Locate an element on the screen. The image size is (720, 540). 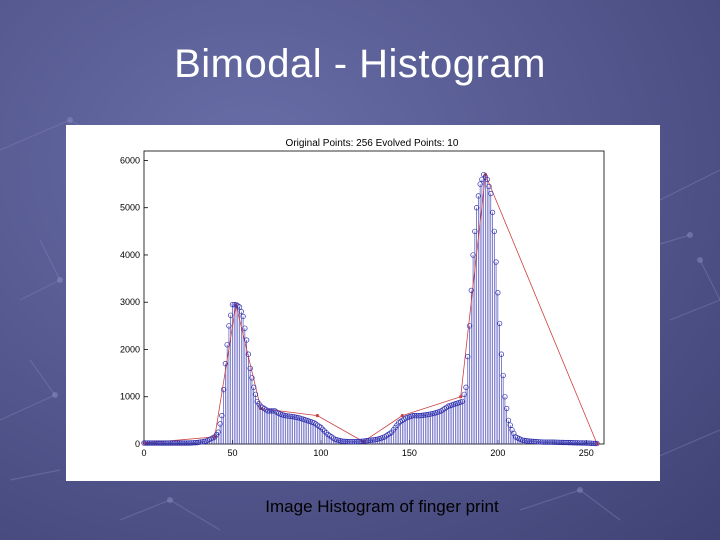
y-tick-label: 4000 is located at coordinates (130, 255).